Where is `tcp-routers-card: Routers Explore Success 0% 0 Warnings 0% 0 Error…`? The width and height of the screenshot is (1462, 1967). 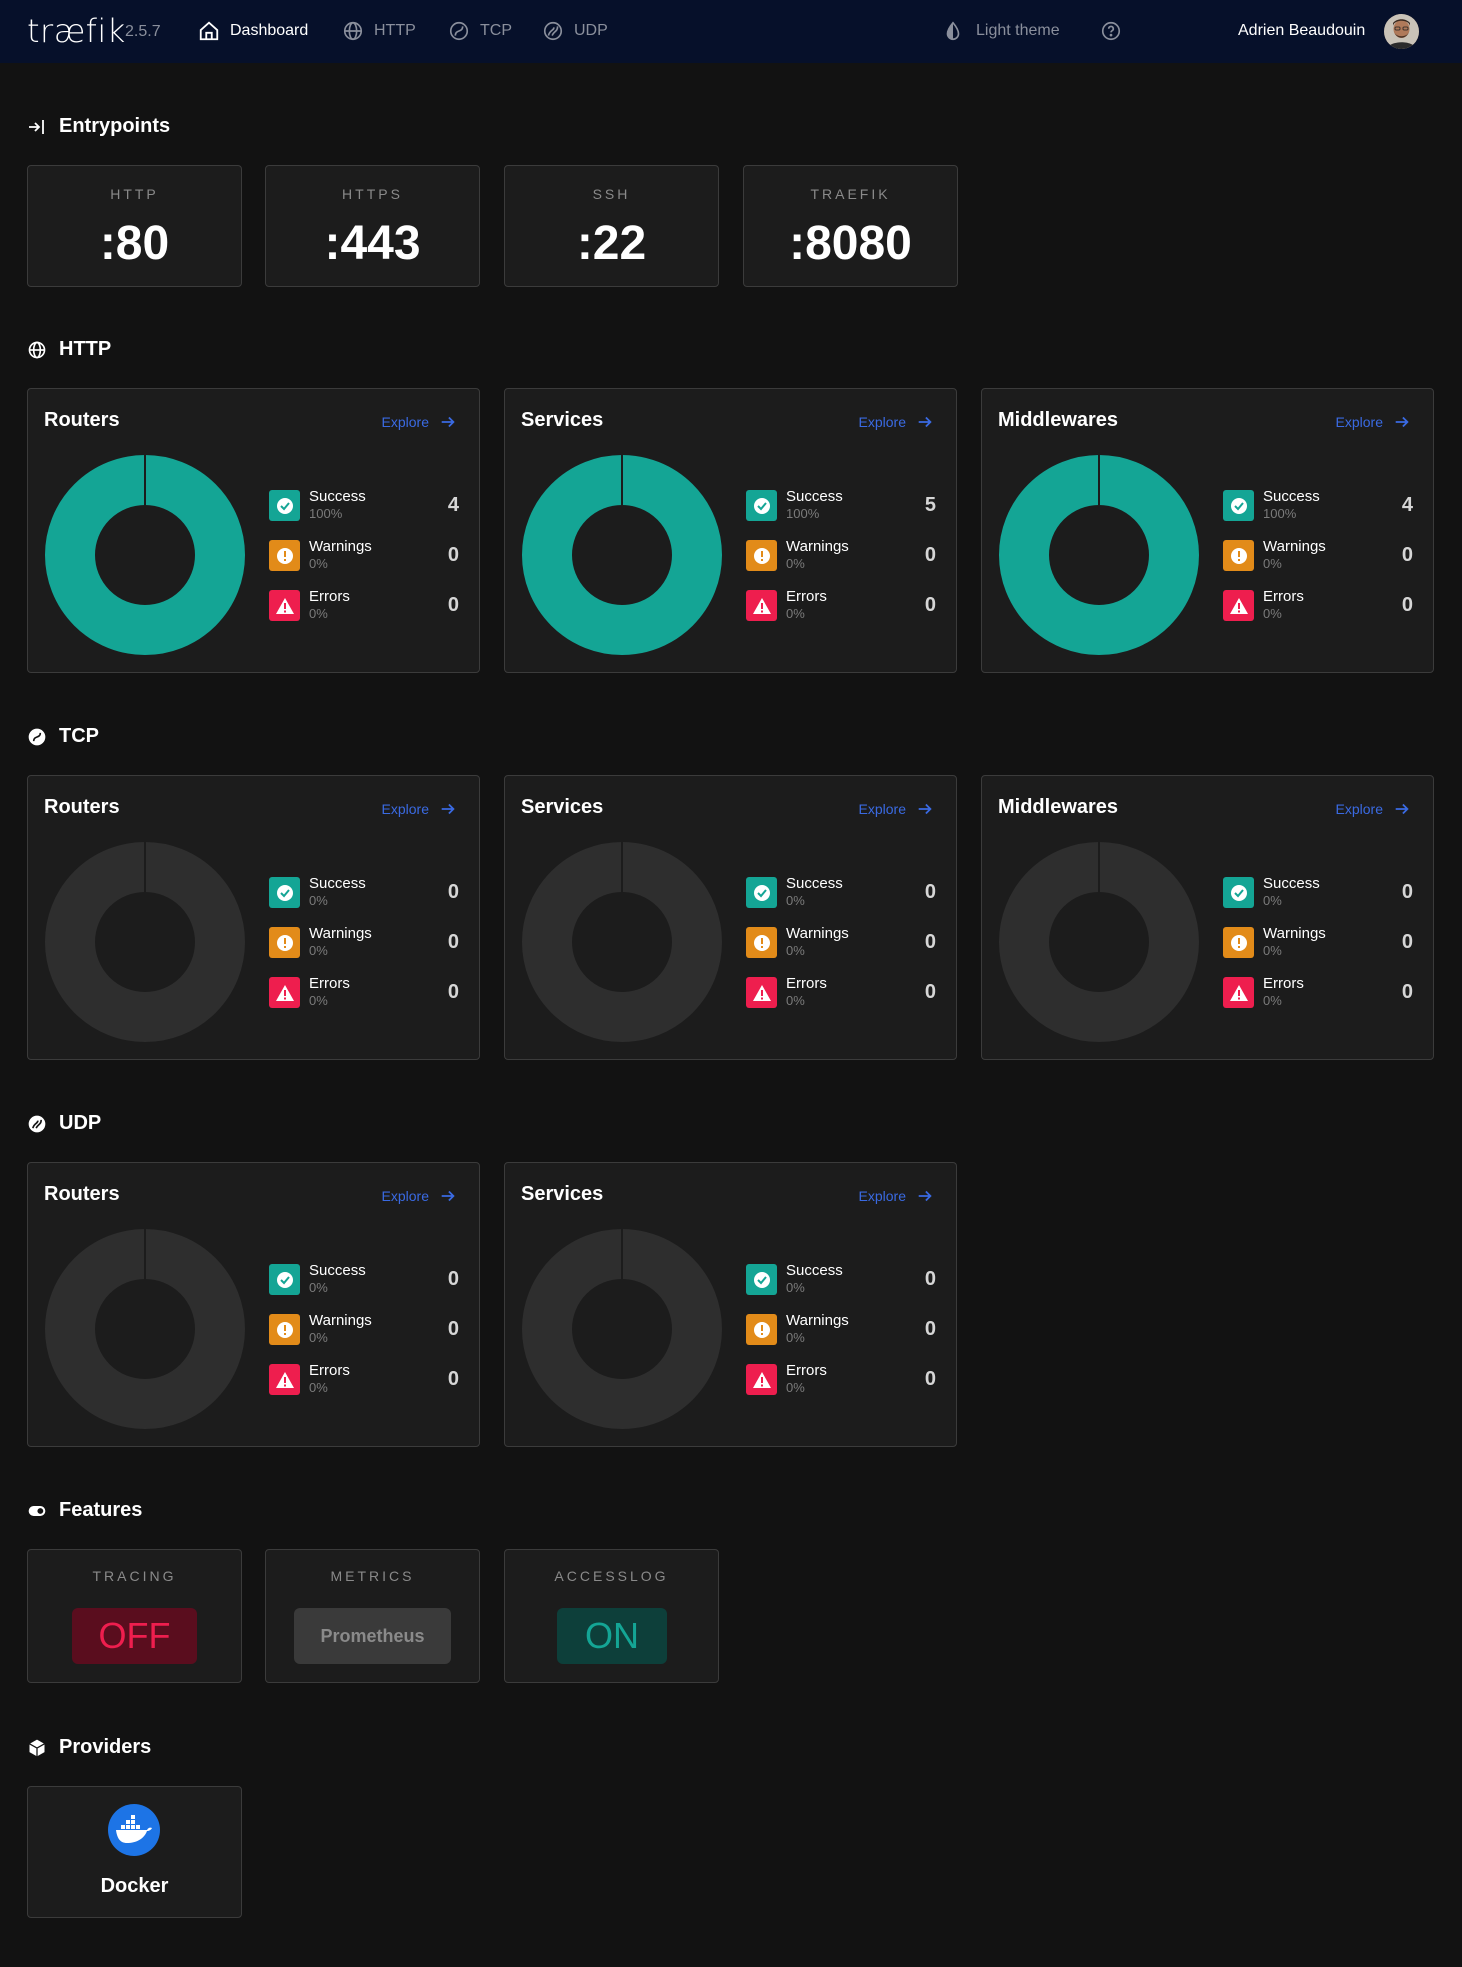 tcp-routers-card: Routers Explore Success 0% 0 Warnings 0% 0 Error… is located at coordinates (253, 917).